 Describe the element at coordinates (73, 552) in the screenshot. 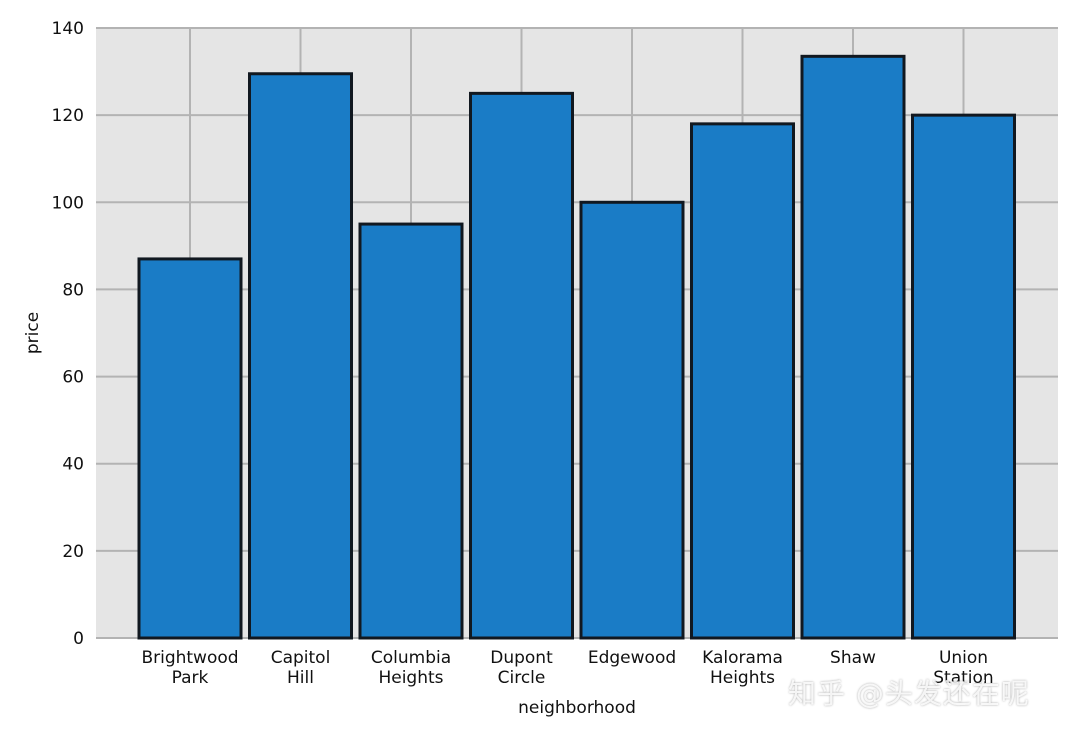

I see `y-tick-label-1: 20` at that location.